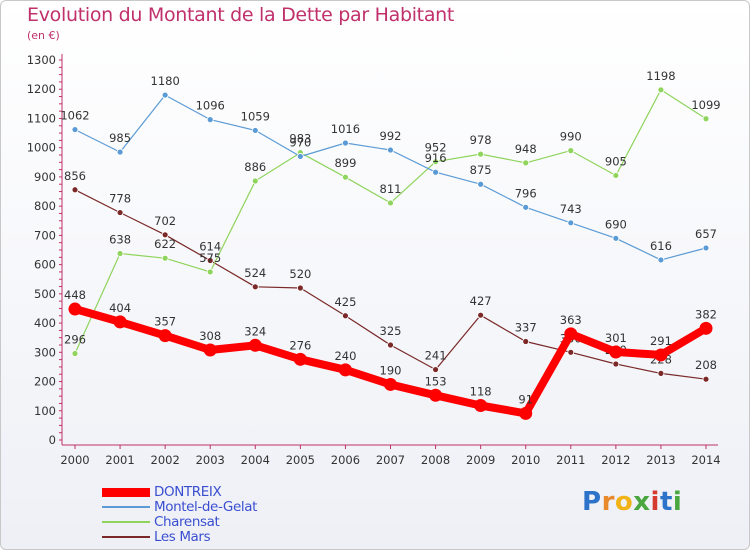 Image resolution: width=750 pixels, height=550 pixels. Describe the element at coordinates (661, 341) in the screenshot. I see `data-label: 291` at that location.